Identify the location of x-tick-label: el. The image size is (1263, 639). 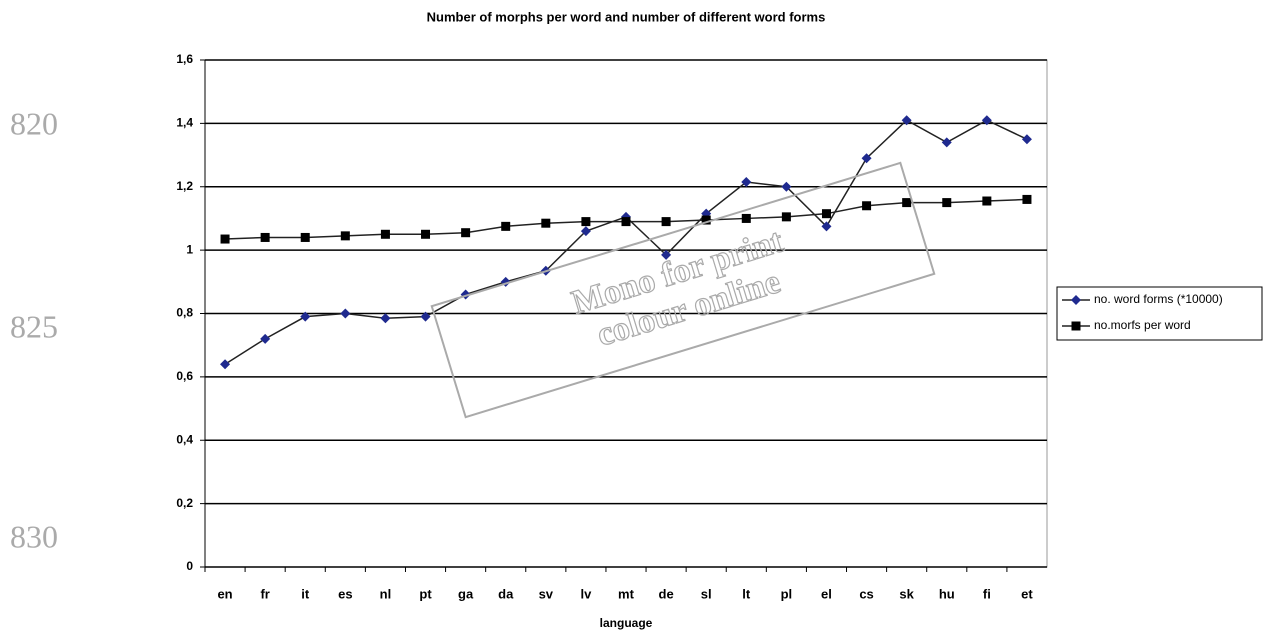
(826, 593).